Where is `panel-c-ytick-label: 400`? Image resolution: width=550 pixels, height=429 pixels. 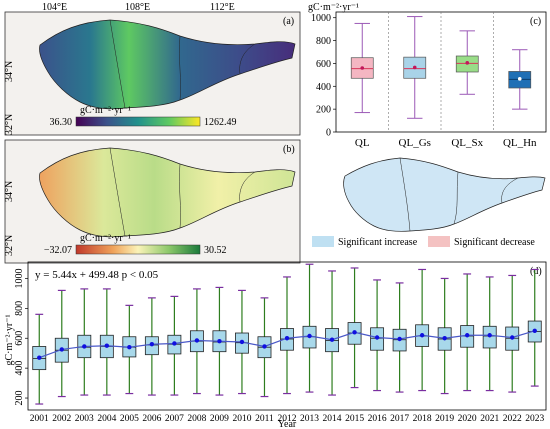 panel-c-ytick-label: 400 is located at coordinates (323, 87).